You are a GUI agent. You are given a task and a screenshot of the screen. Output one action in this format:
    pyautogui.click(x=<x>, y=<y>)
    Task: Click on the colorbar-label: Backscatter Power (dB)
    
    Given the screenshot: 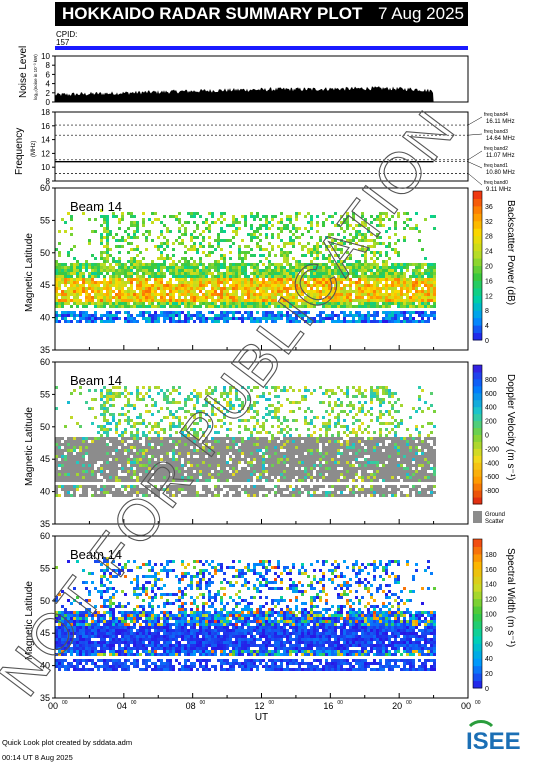 What is the action you would take?
    pyautogui.click(x=510, y=252)
    